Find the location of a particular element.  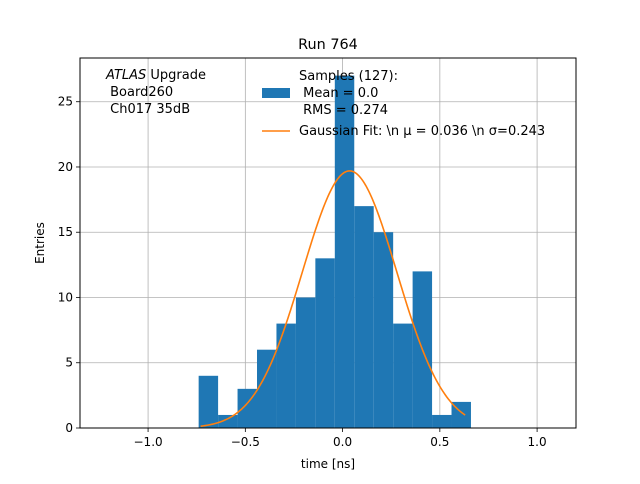

y-tick-label: 10 is located at coordinates (65, 297).